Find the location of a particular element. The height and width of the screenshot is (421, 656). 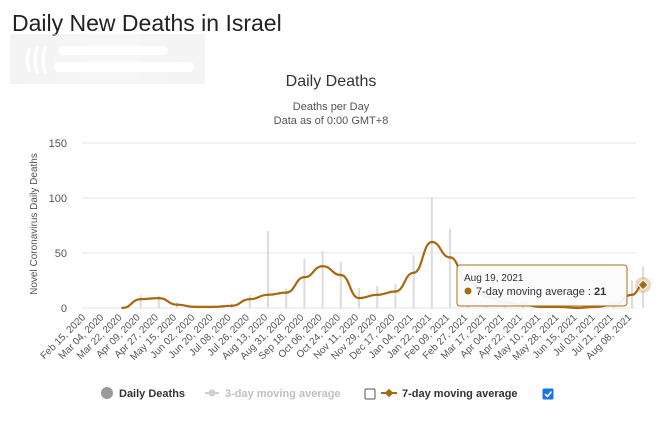

legend-item-7-day-average: 7-day moving average is located at coordinates (449, 394).